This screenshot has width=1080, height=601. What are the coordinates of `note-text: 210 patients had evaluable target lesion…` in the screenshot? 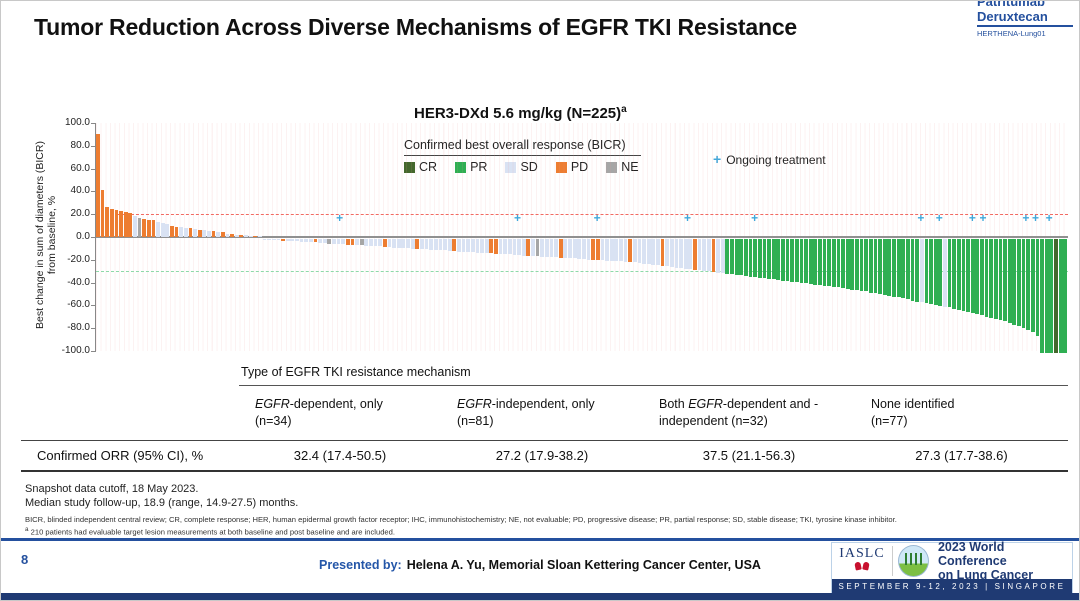 It's located at (212, 532).